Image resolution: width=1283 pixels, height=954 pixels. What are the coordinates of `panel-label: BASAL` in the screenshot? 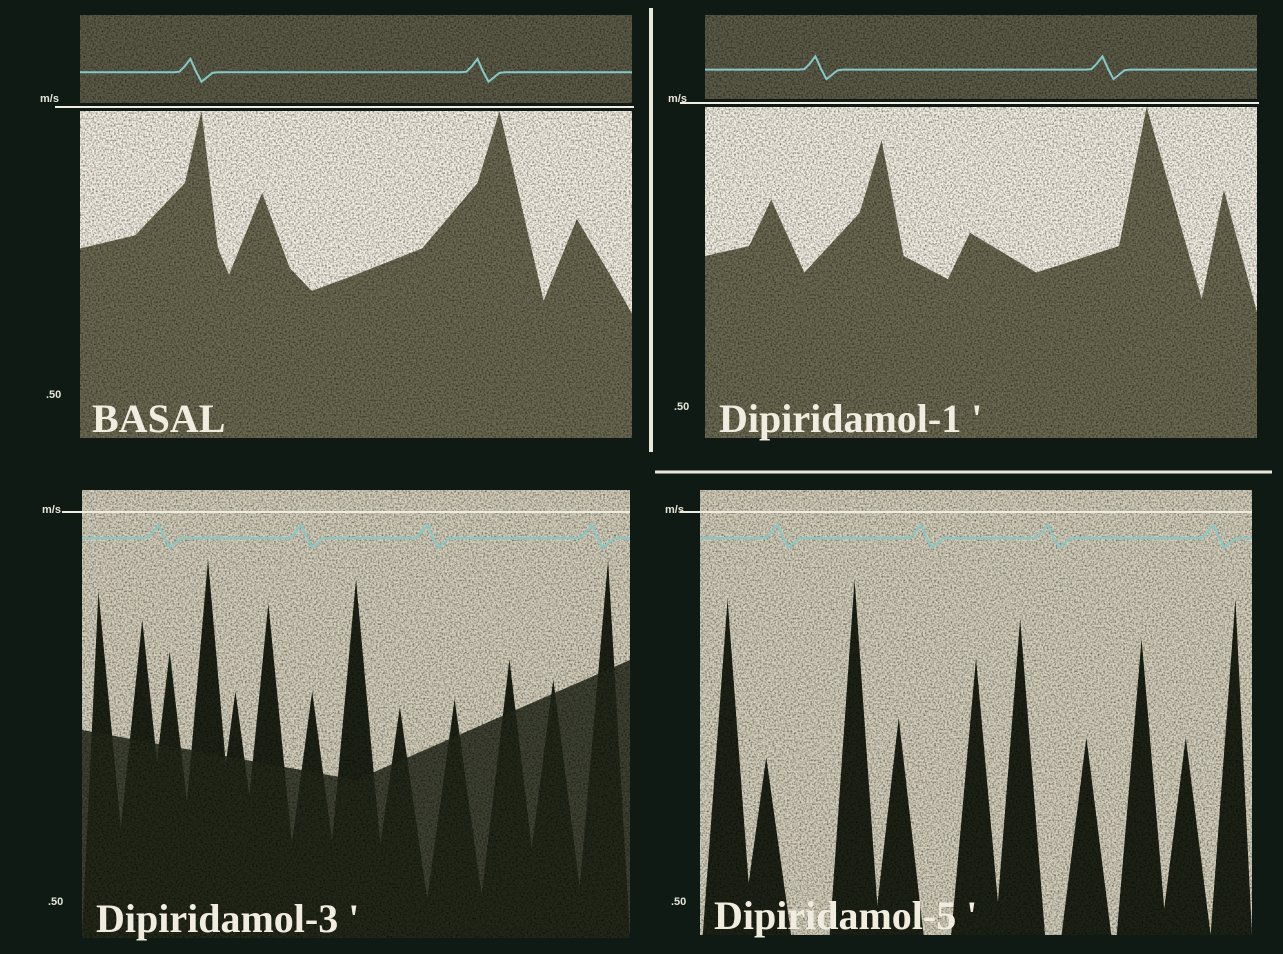 It's located at (158, 418).